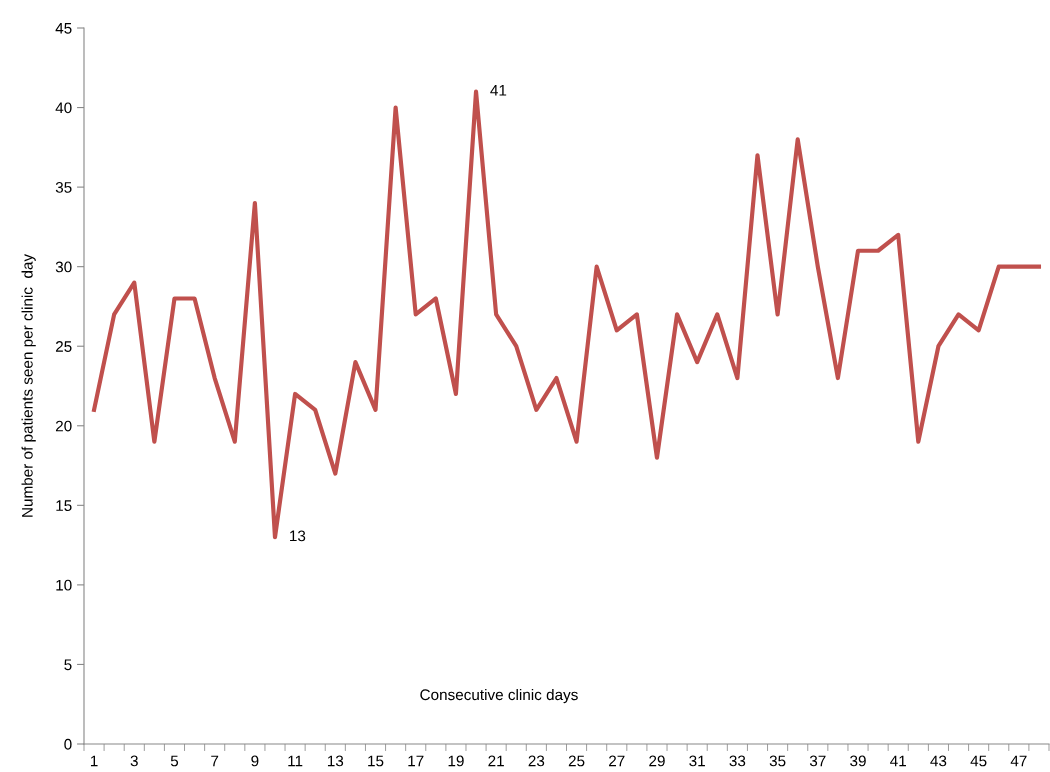 The width and height of the screenshot is (1050, 772). I want to click on x-tick-label: 43, so click(938, 761).